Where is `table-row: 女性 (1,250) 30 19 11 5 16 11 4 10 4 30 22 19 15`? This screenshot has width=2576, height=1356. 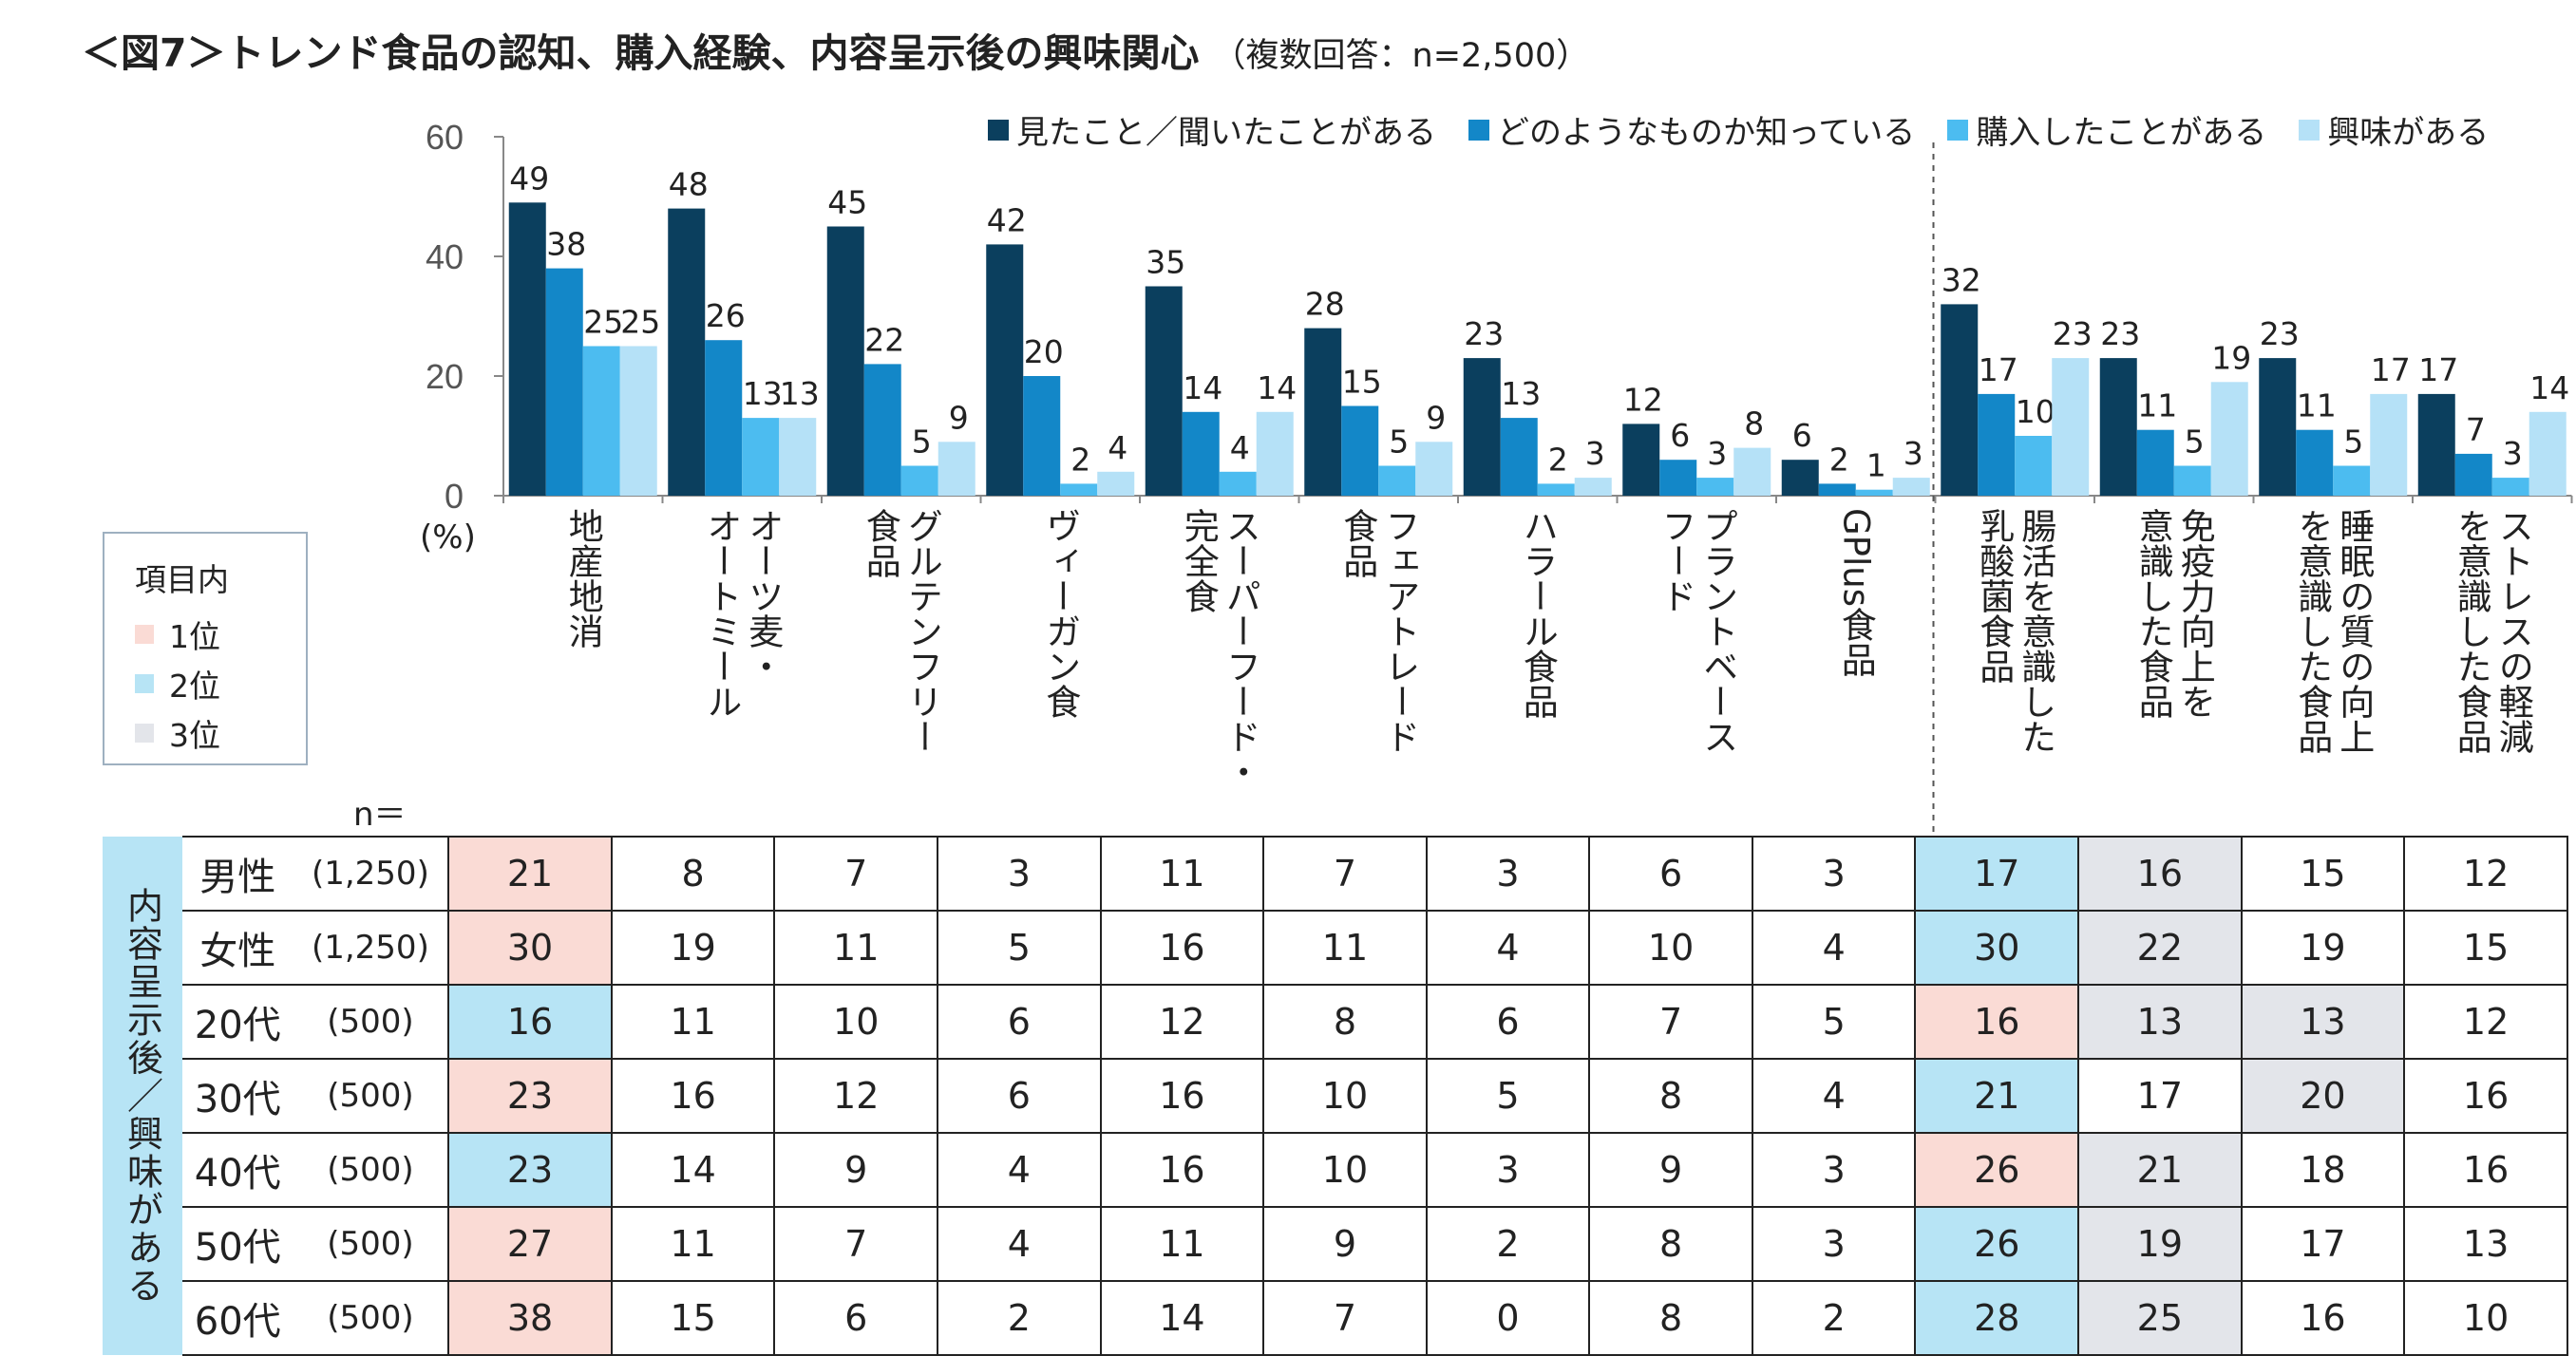
table-row: 女性 (1,250) 30 19 11 5 16 11 4 10 4 30 22 19 15 is located at coordinates (1335, 948).